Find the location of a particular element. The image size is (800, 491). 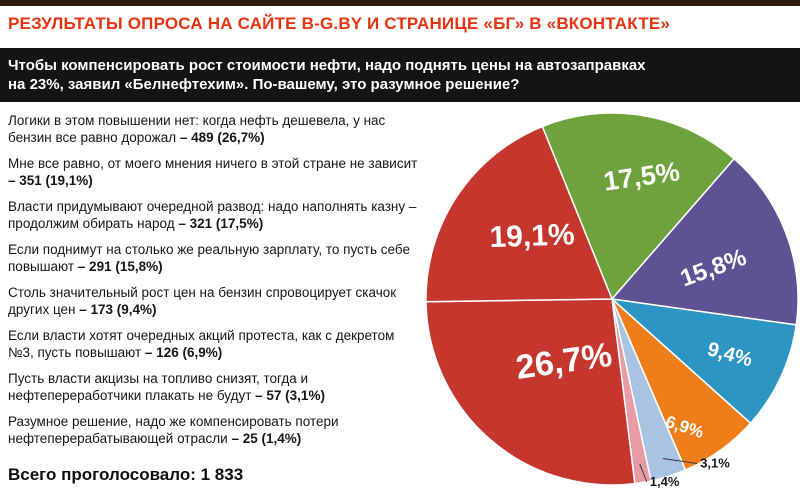

answer-value: – 291 (15,8%) is located at coordinates (120, 266).